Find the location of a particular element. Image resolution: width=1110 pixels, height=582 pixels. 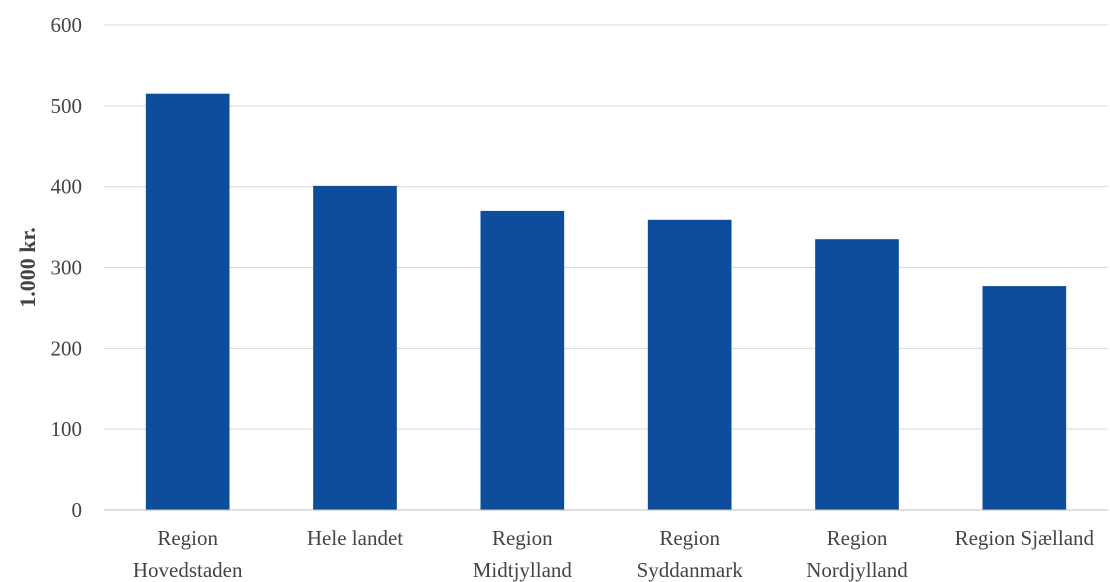

x-category-label: Hele landet is located at coordinates (355, 538).